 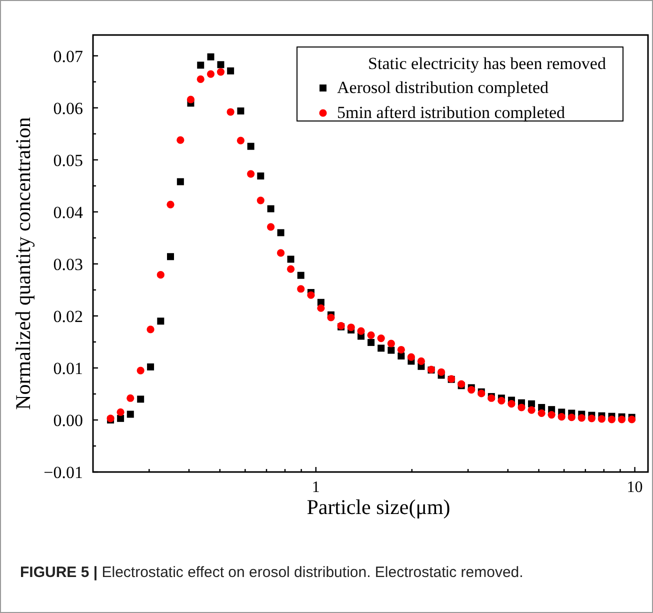 I want to click on y-tick-label: 0.03, so click(x=68, y=264).